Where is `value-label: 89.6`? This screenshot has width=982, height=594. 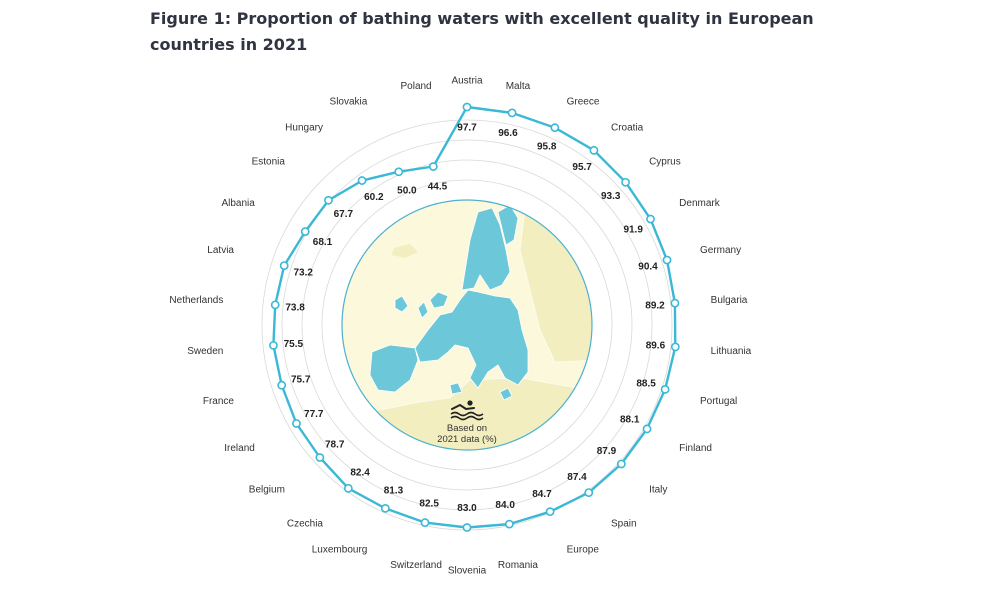
value-label: 89.6 is located at coordinates (656, 345).